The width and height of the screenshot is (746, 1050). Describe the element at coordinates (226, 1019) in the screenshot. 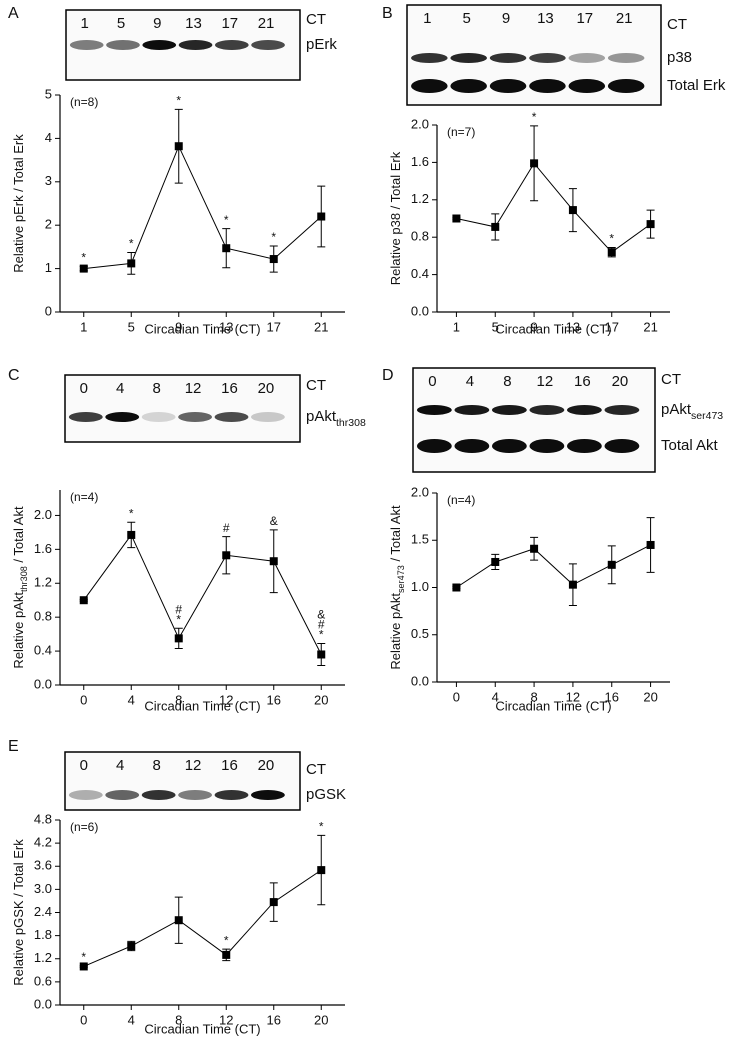

I see `x-tick-label: 12` at that location.